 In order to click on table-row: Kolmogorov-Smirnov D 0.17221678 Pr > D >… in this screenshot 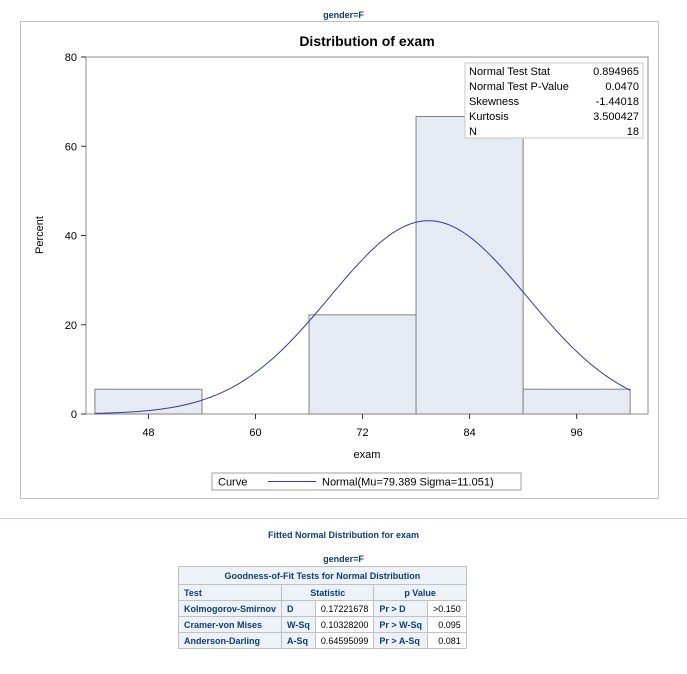, I will do `click(322, 608)`.